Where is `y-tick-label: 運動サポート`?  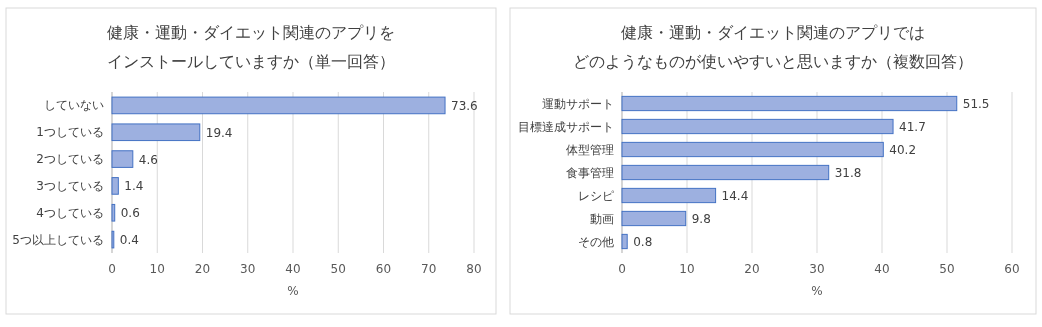
y-tick-label: 運動サポート is located at coordinates (578, 103).